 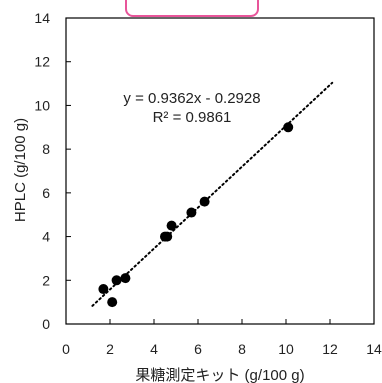 I want to click on y-axis-ticks: 0 2 4 6 8 10 12 14, so click(x=52, y=171).